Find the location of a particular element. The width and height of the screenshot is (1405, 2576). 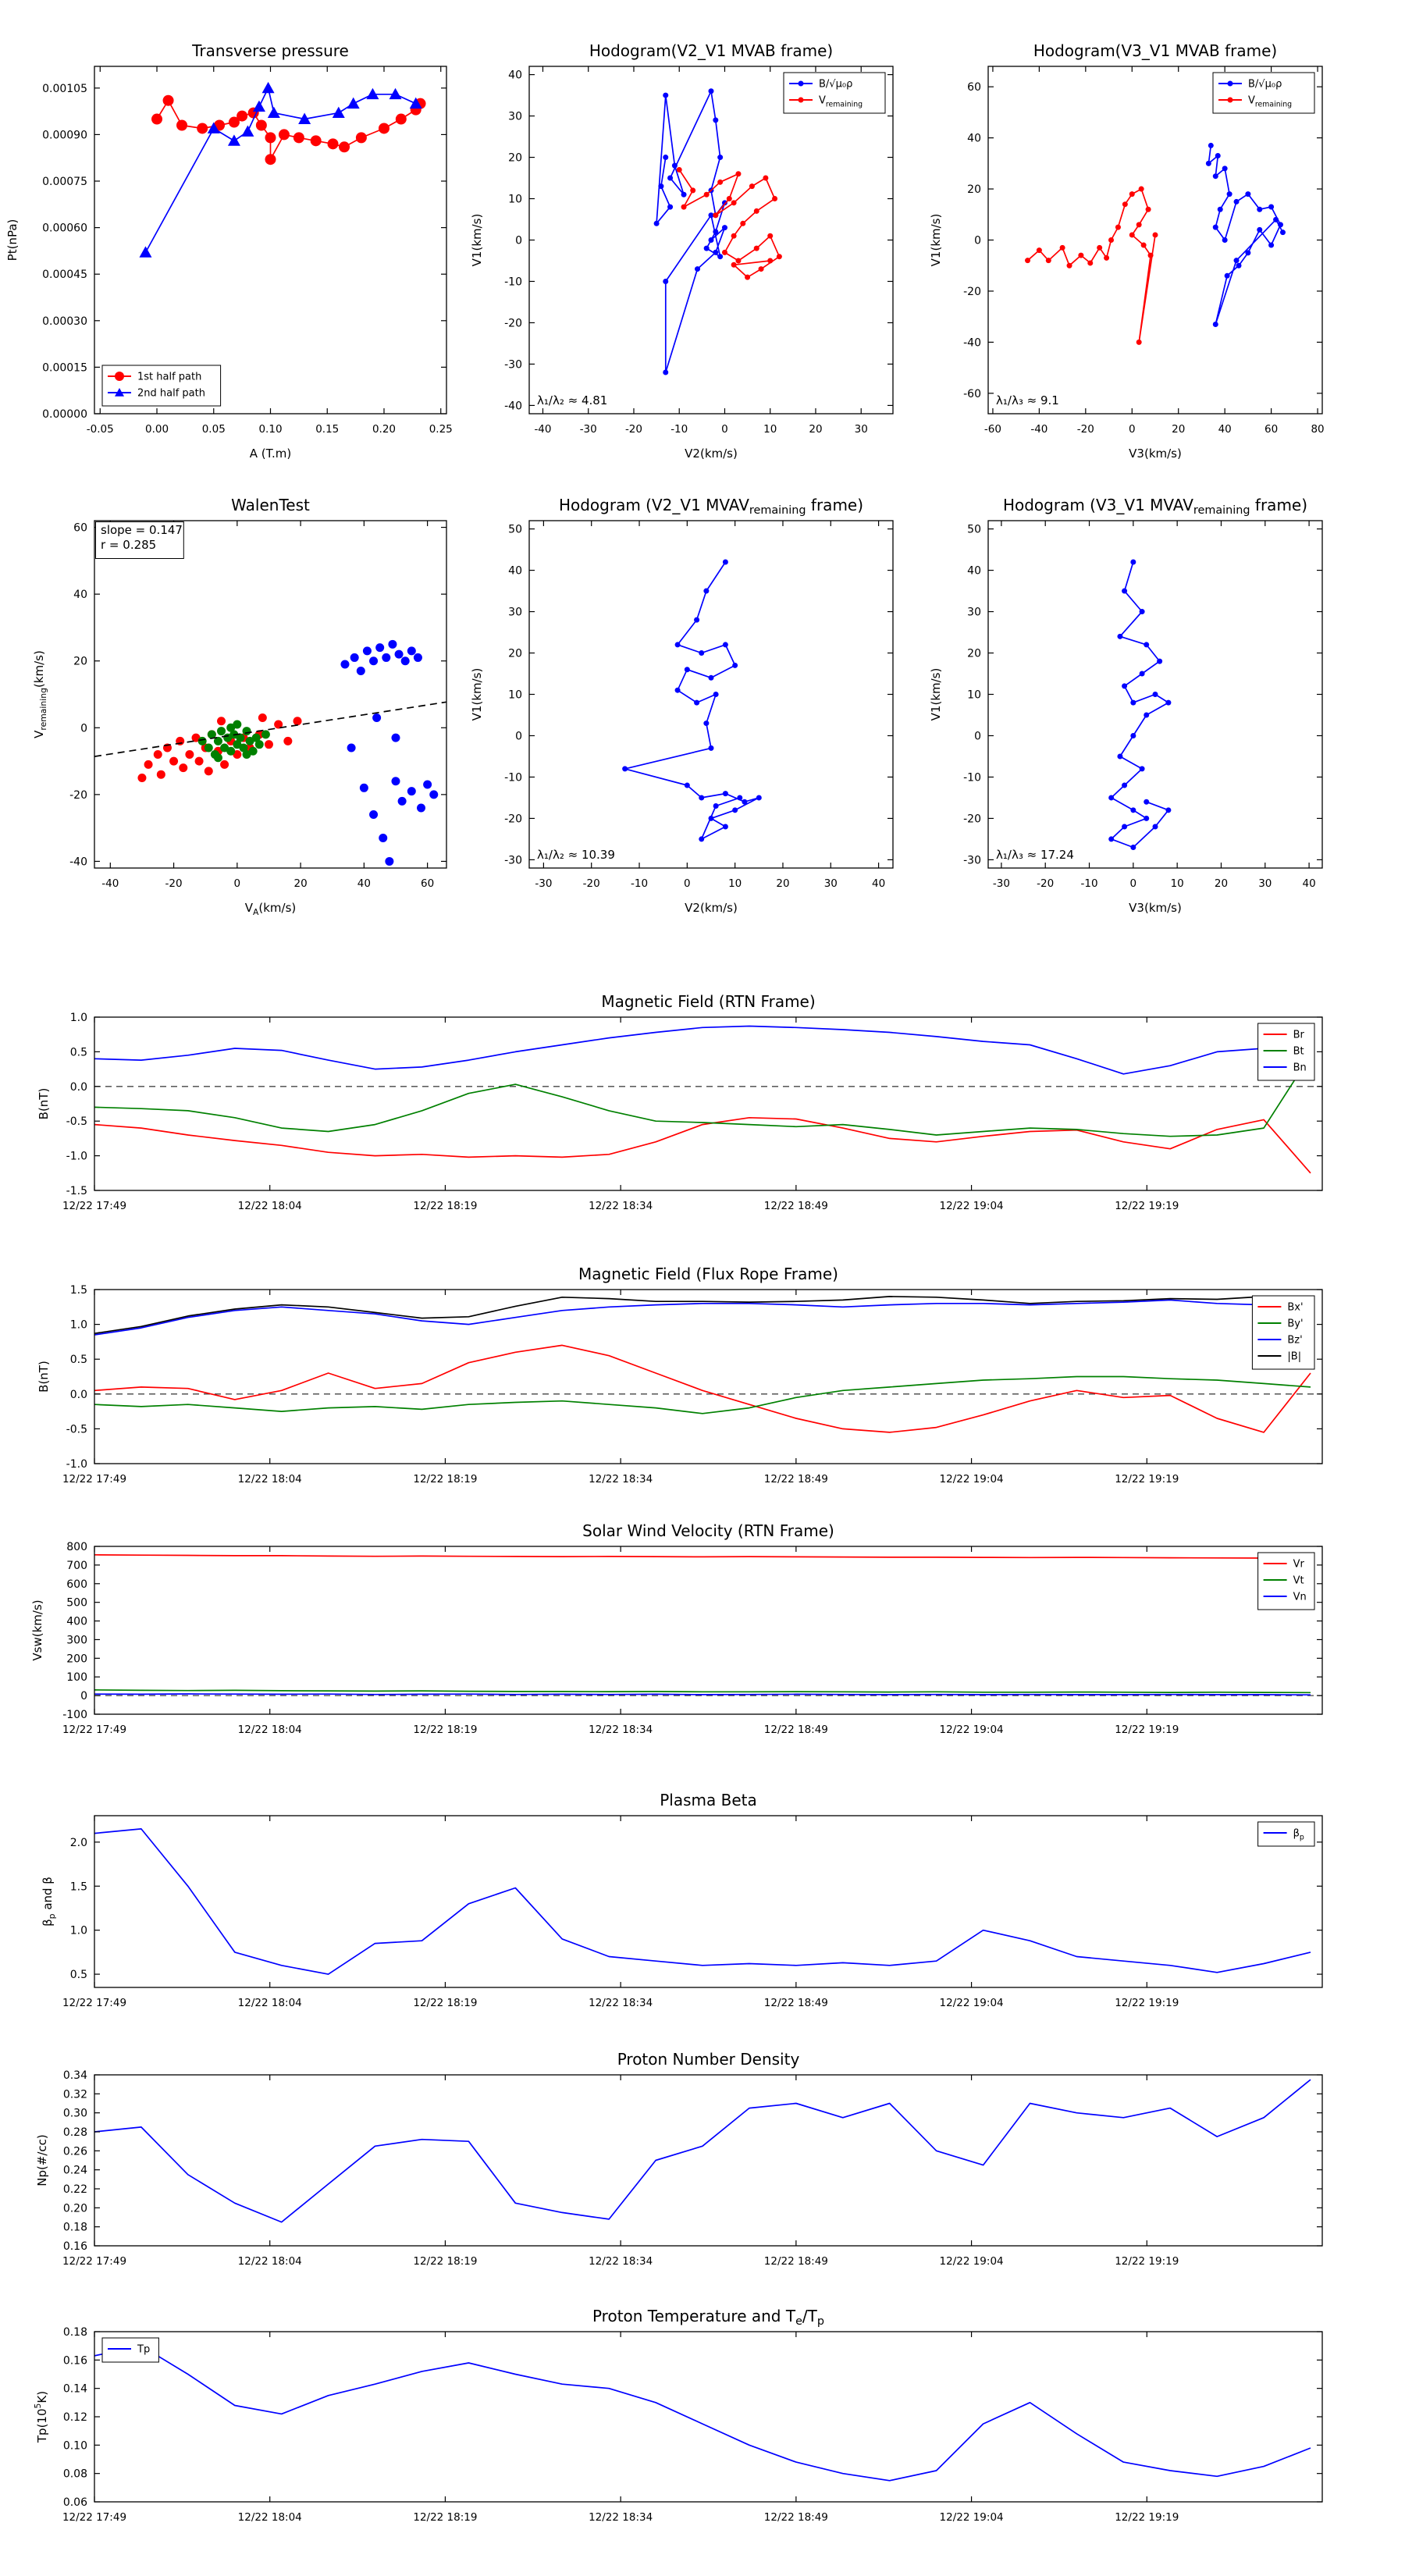

x-tick-label: -0.05 is located at coordinates (101, 429).